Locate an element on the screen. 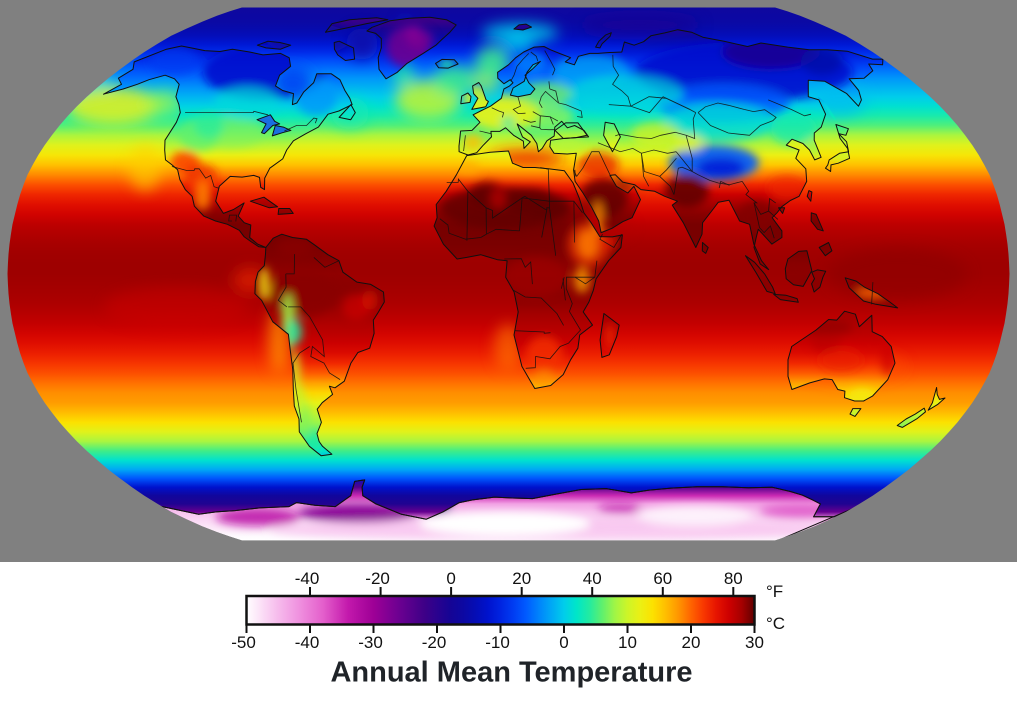  svg-text: -50 is located at coordinates (243, 642).